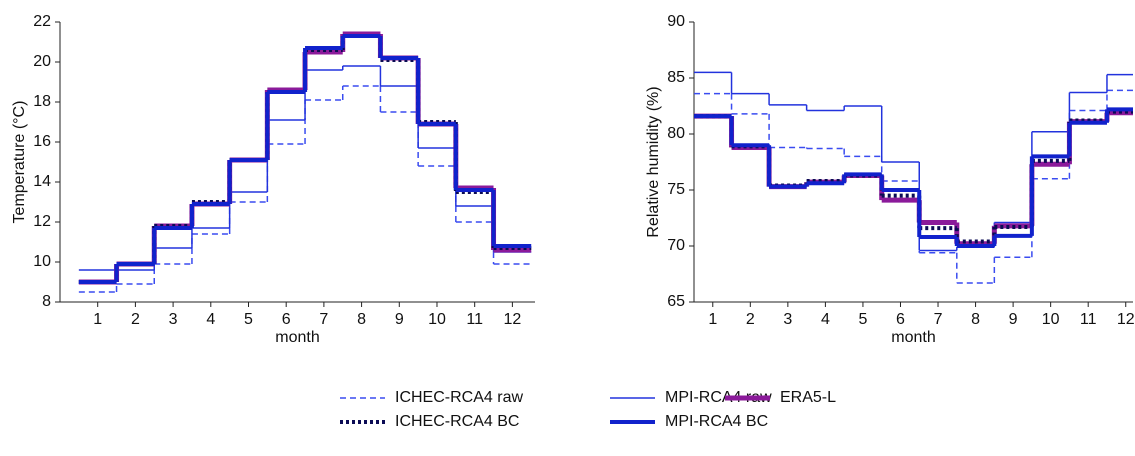  What do you see at coordinates (42, 21) in the screenshot?
I see `y-tick-label: 22` at bounding box center [42, 21].